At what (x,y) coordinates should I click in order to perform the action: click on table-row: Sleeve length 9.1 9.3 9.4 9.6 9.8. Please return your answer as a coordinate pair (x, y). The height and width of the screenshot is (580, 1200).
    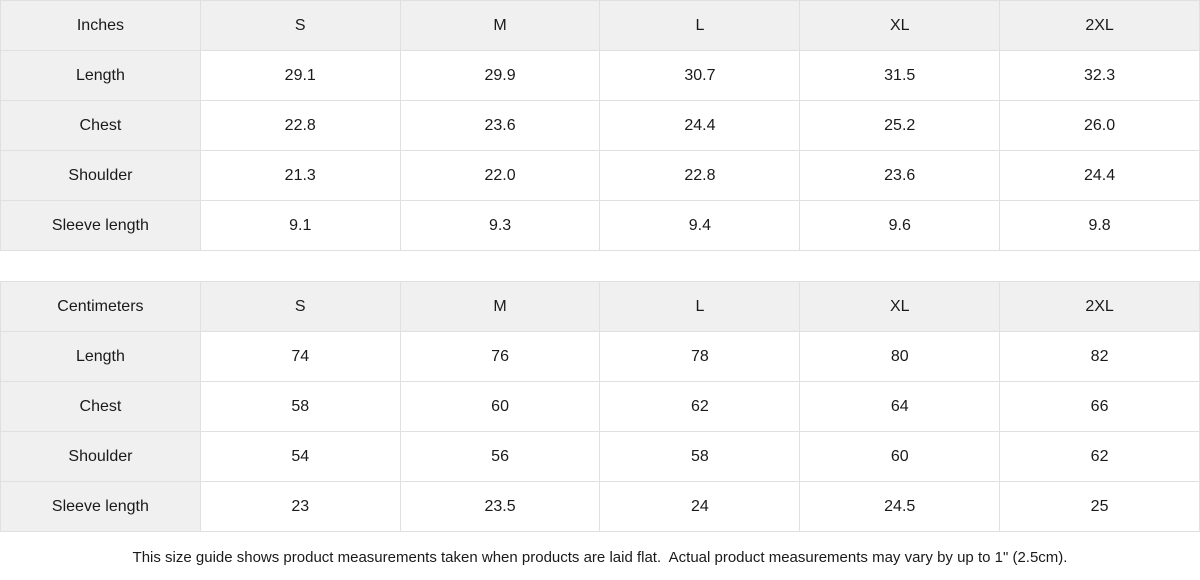
    Looking at the image, I should click on (600, 225).